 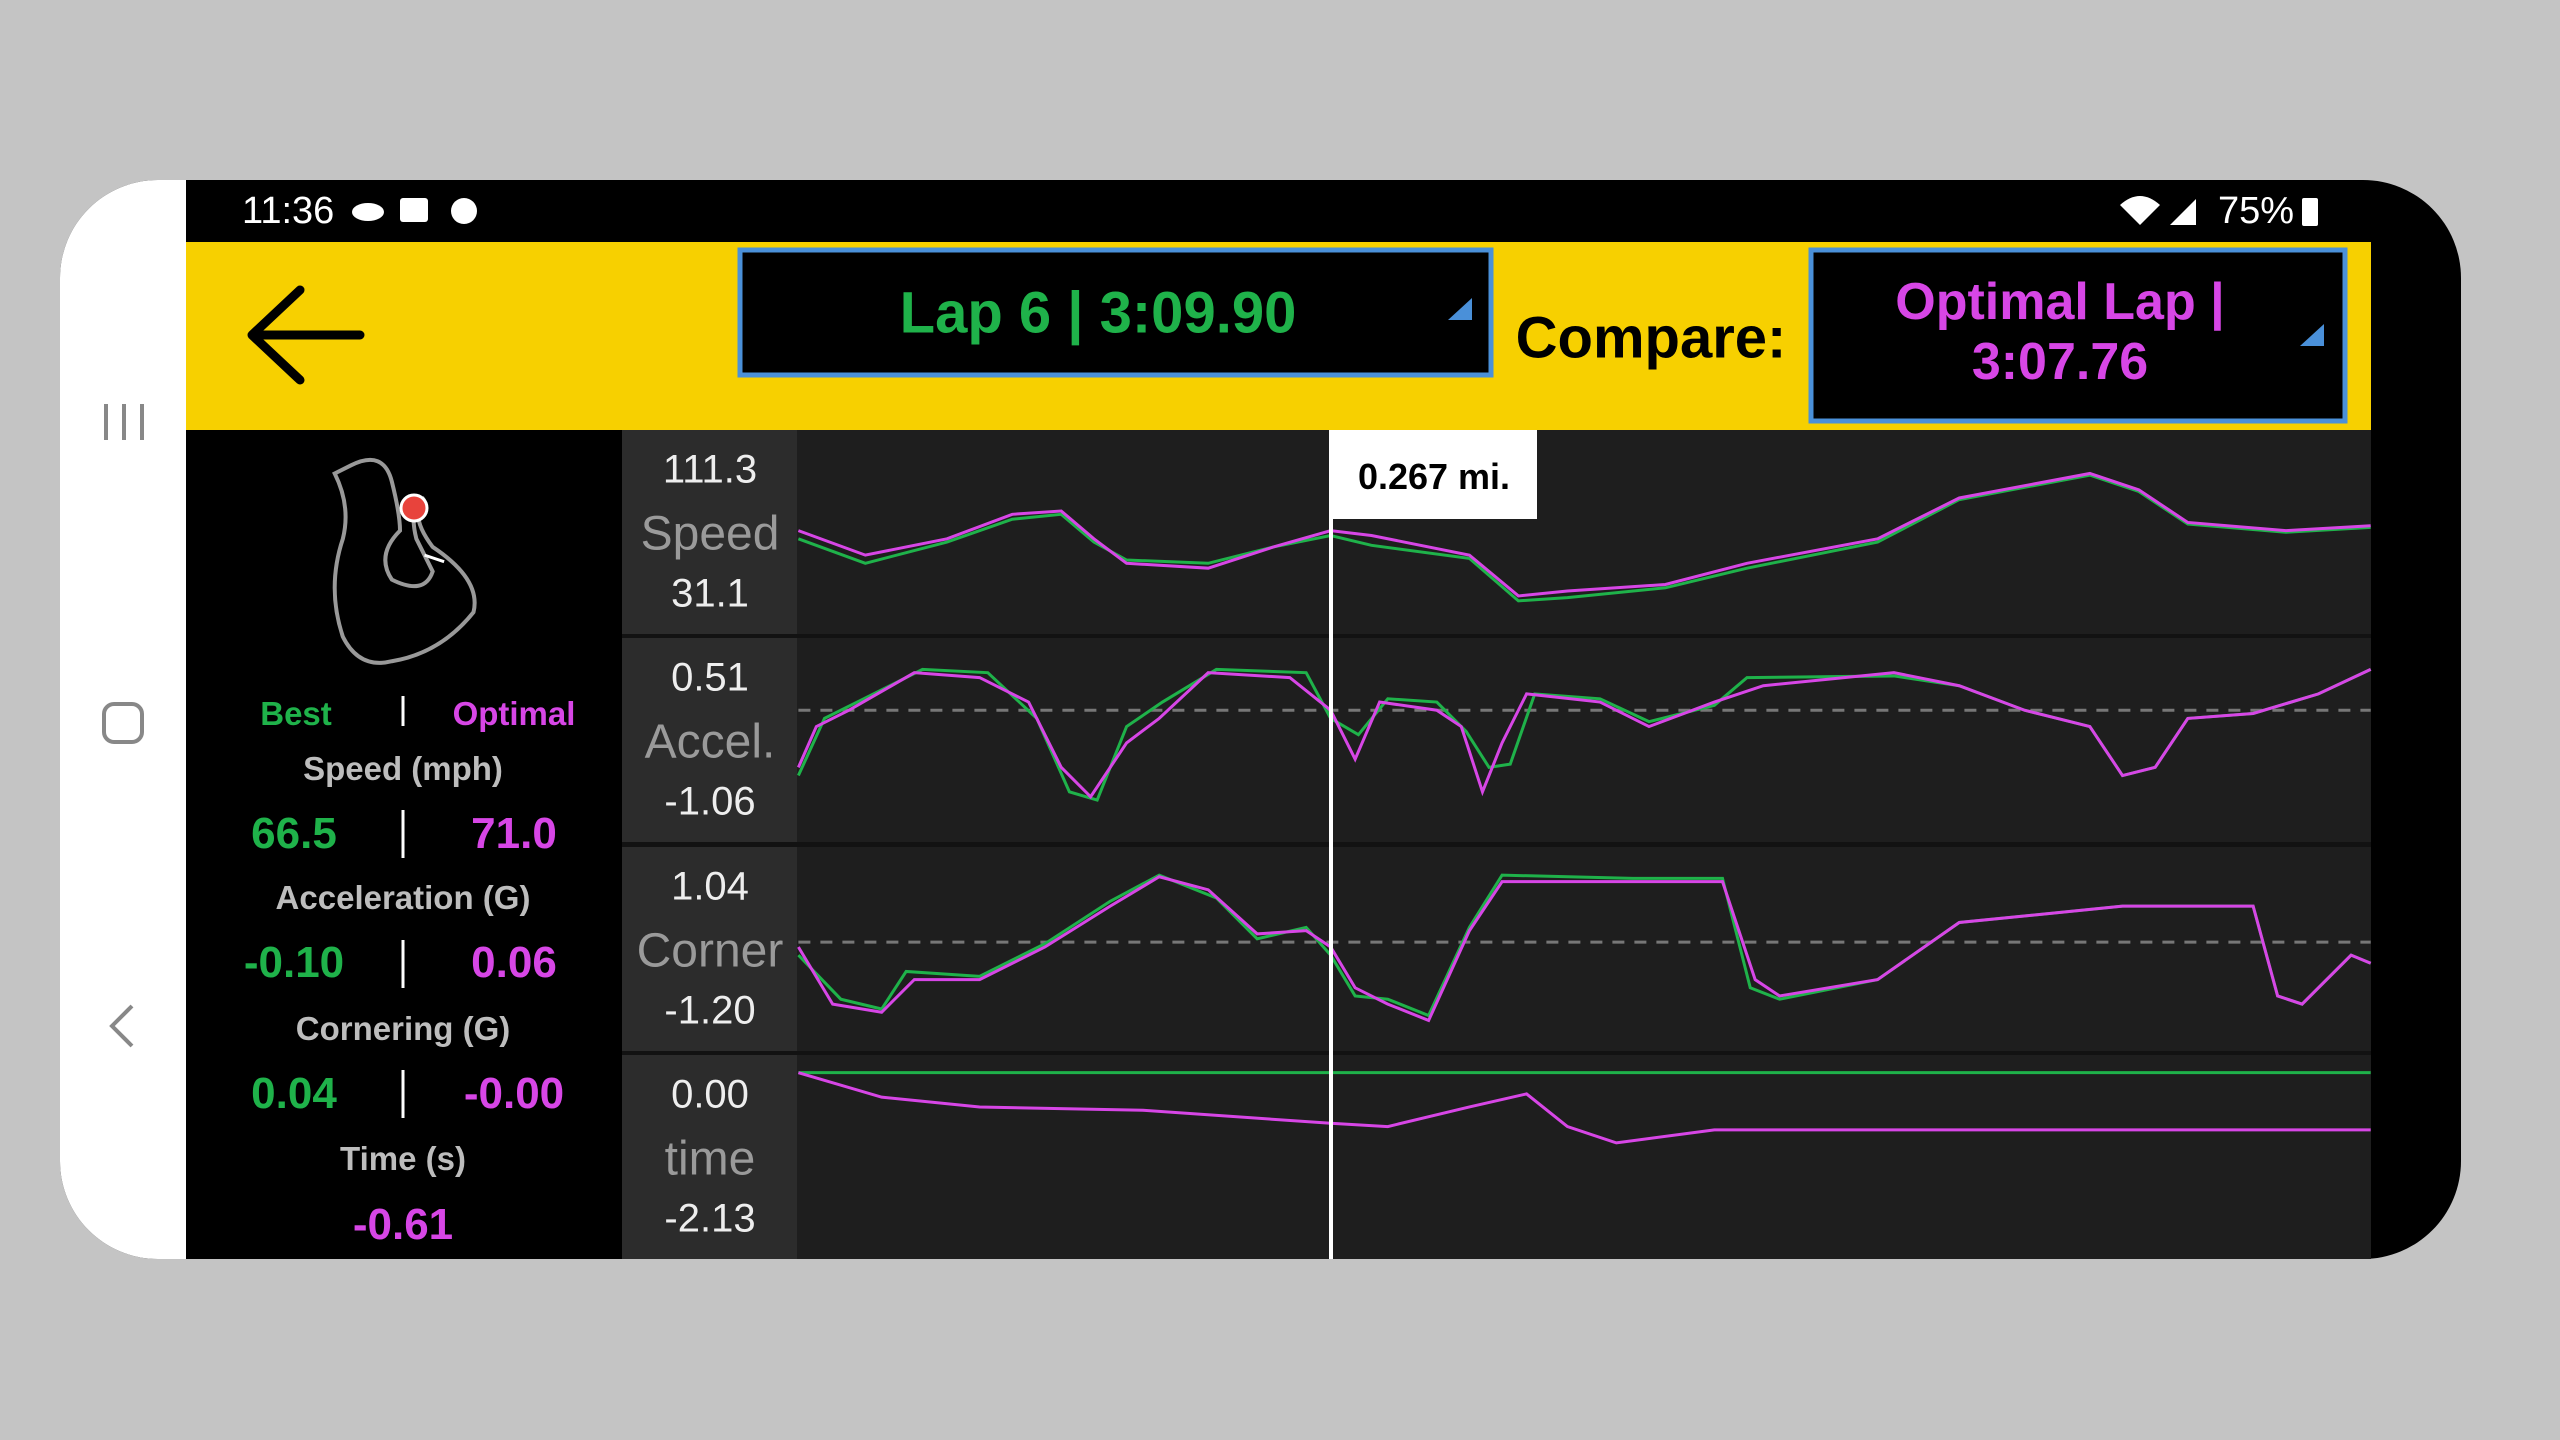 I want to click on best-value: 0.04, so click(x=294, y=1093).